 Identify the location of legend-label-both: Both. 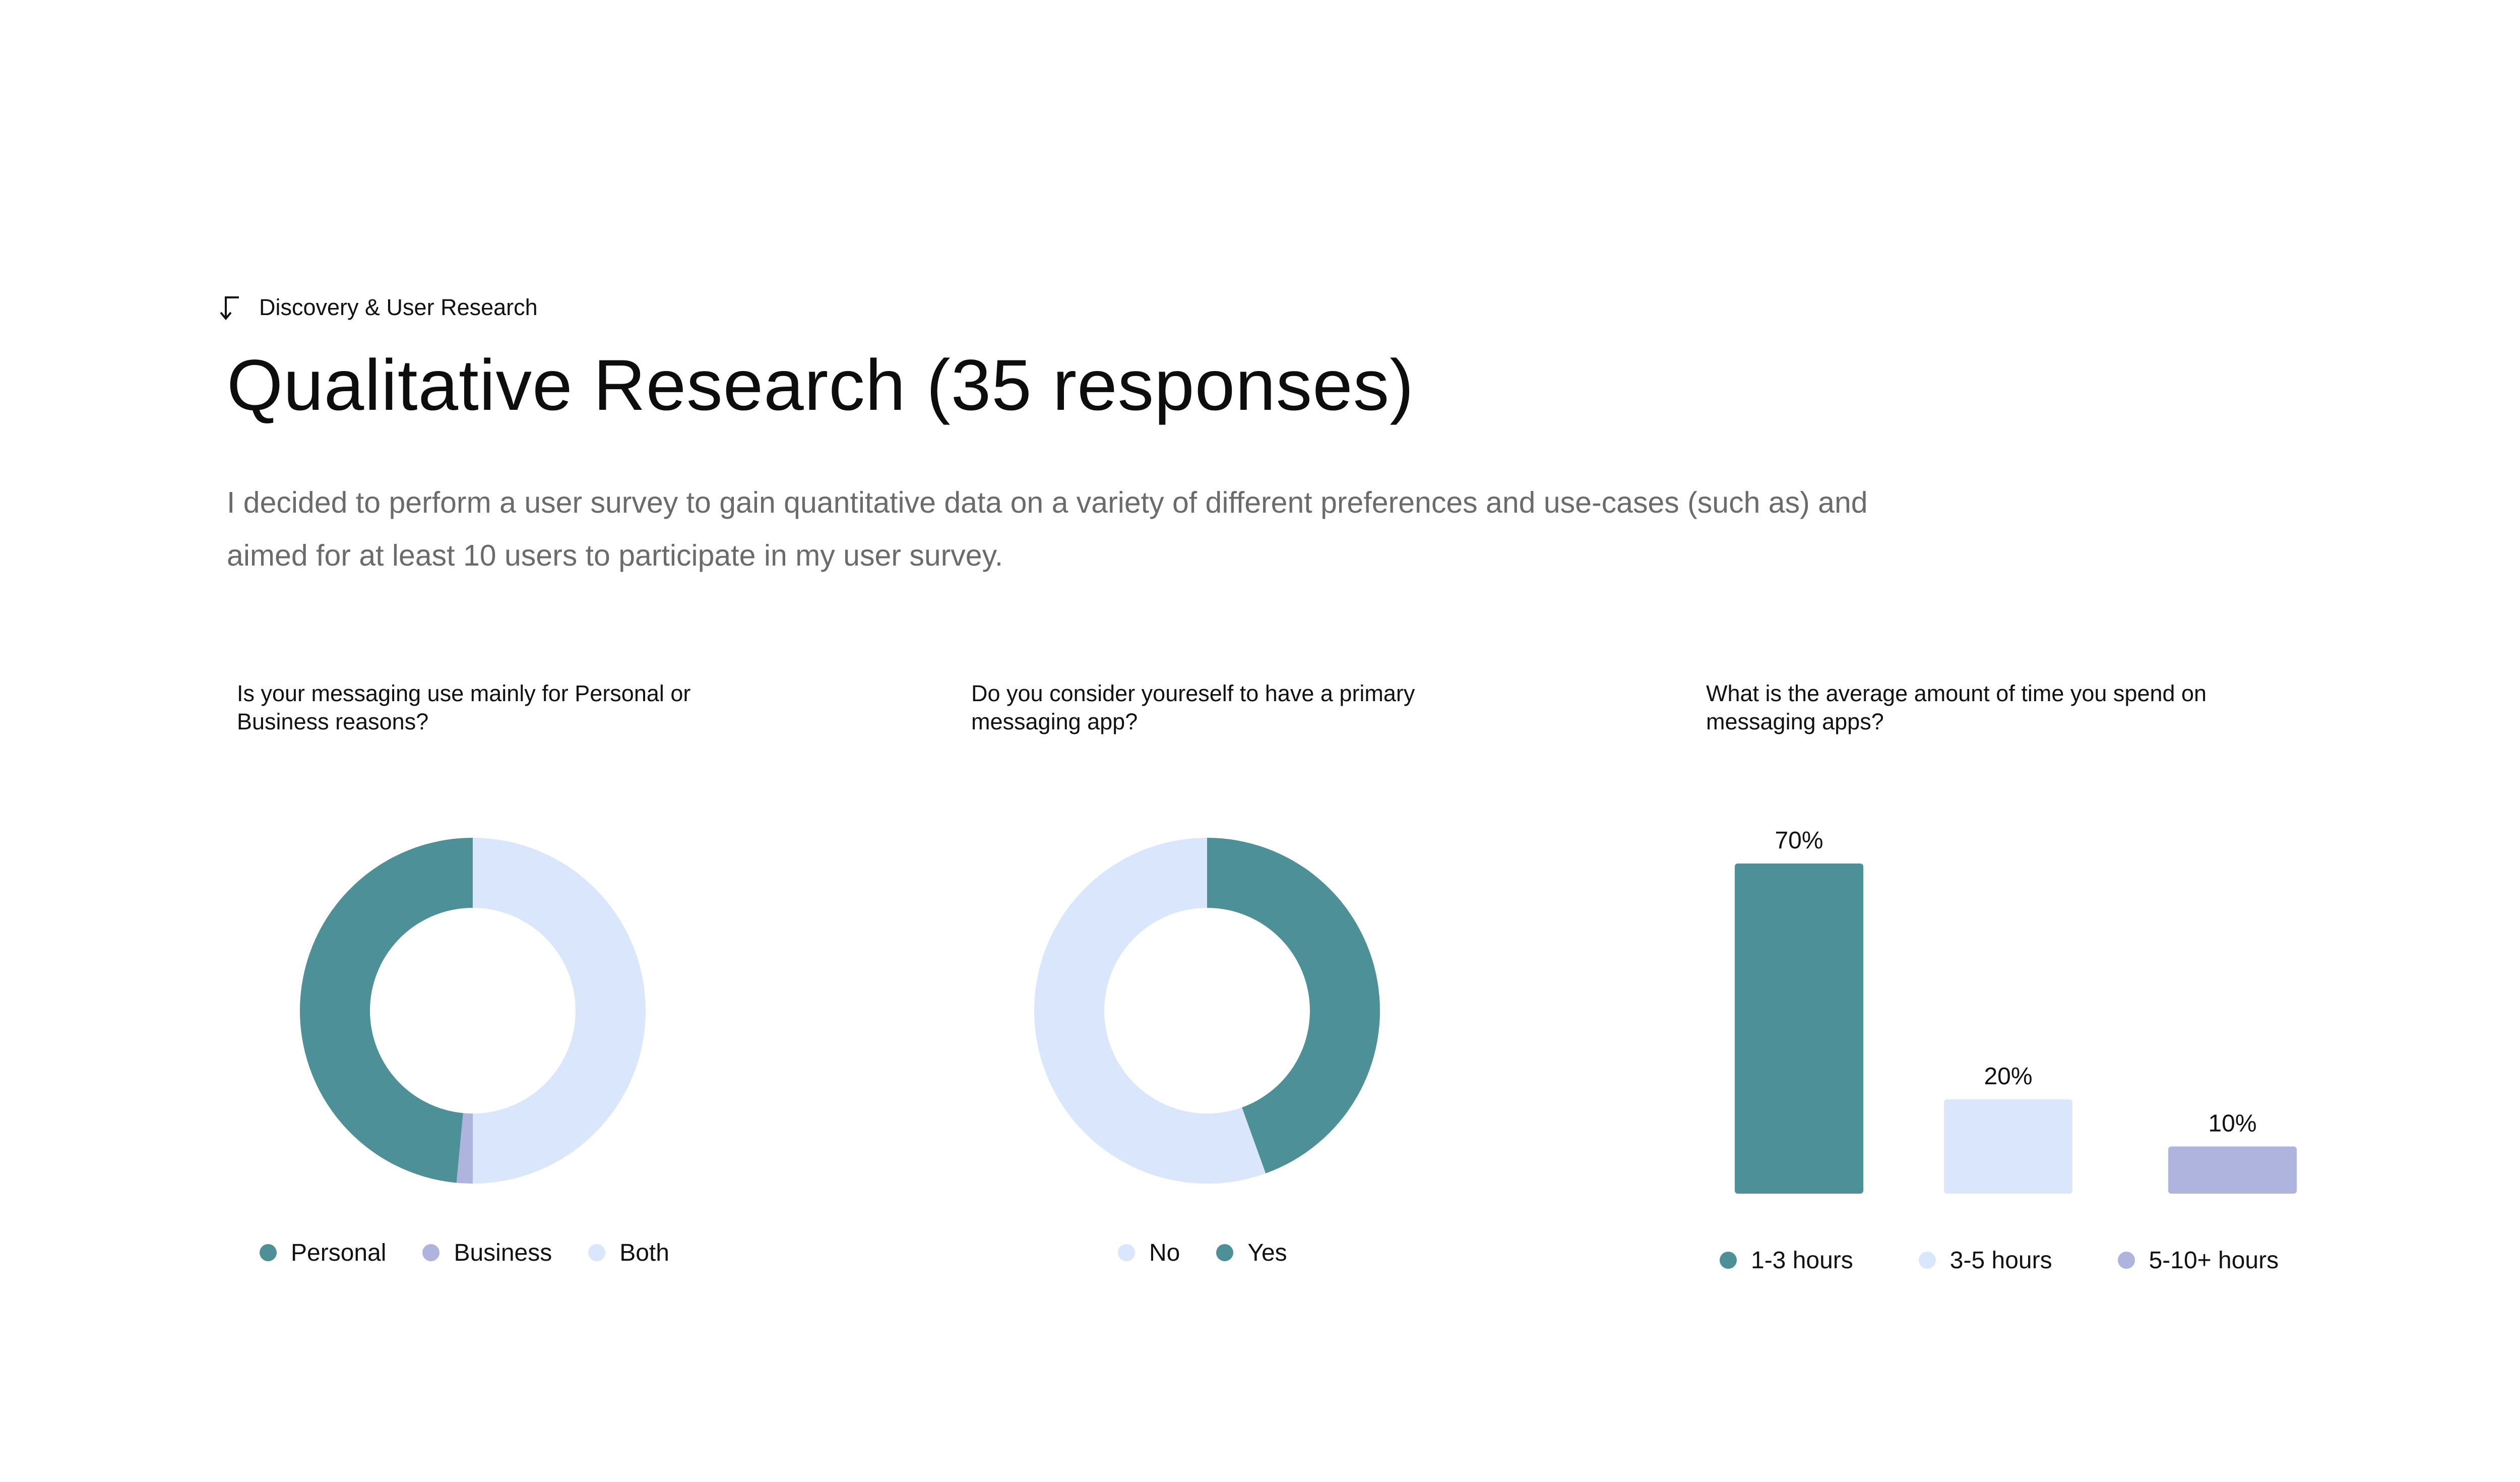
(644, 1253).